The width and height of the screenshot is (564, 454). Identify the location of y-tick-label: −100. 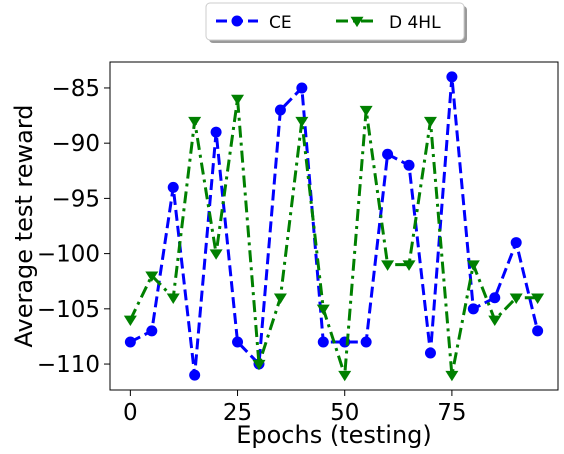
(68, 255).